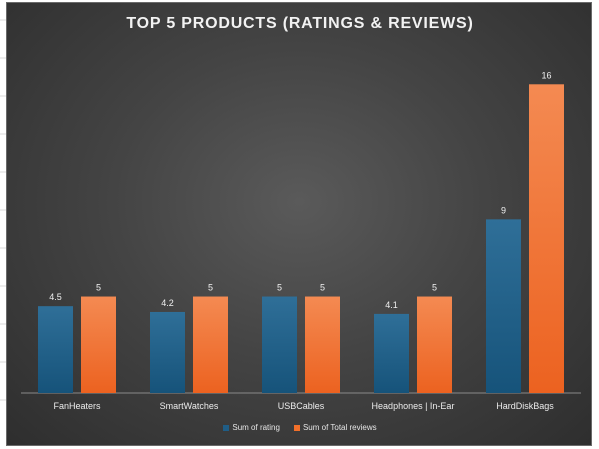 The image size is (599, 449). What do you see at coordinates (300, 23) in the screenshot?
I see `chart-title: TOP 5 PRODUCTS (RATINGS & REVIEWS)` at bounding box center [300, 23].